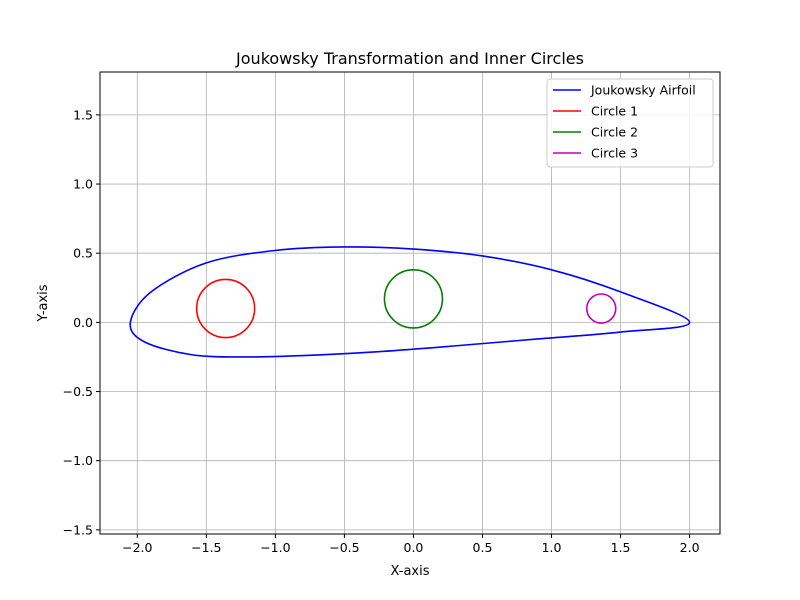 The height and width of the screenshot is (600, 800). I want to click on y-tick-label: 0.0, so click(83, 322).